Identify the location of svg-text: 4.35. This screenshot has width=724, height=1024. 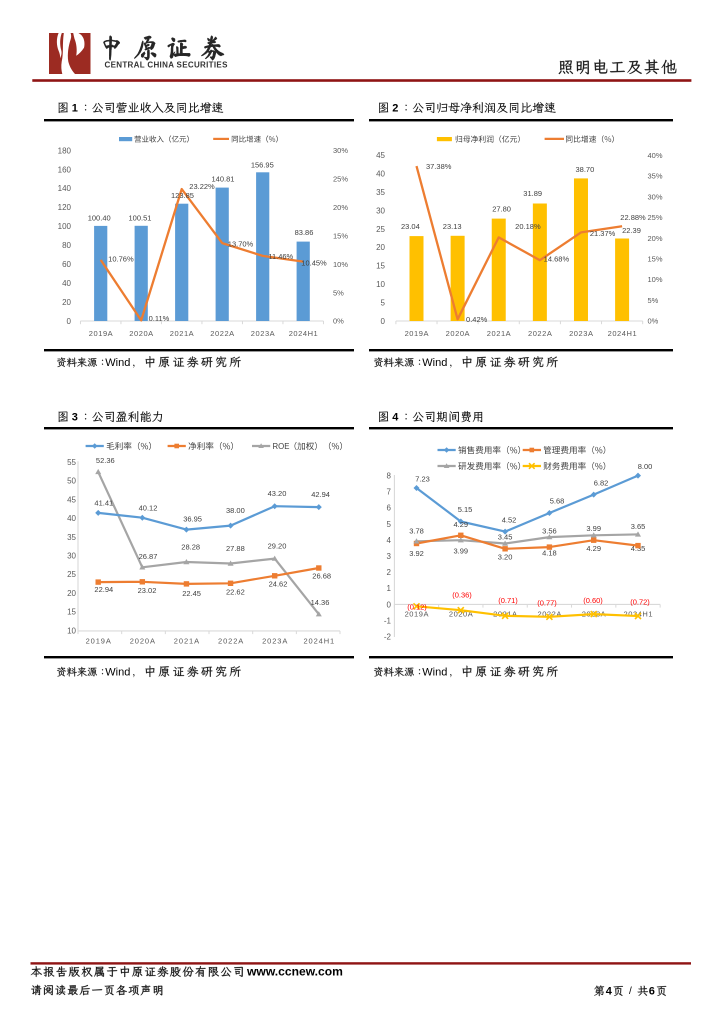
(638, 548).